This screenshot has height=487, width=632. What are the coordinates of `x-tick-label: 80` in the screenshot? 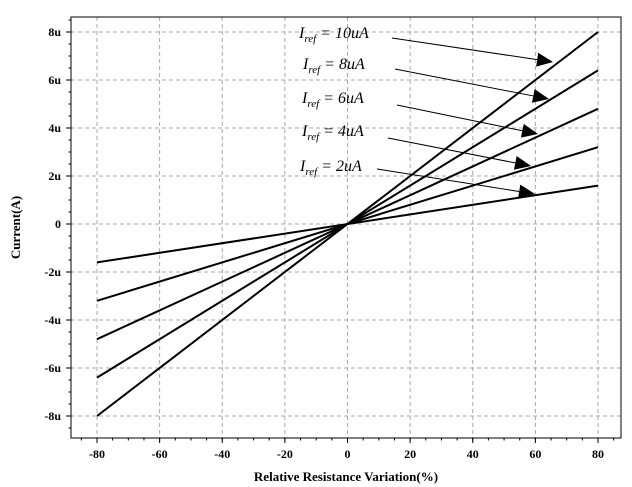 It's located at (598, 454).